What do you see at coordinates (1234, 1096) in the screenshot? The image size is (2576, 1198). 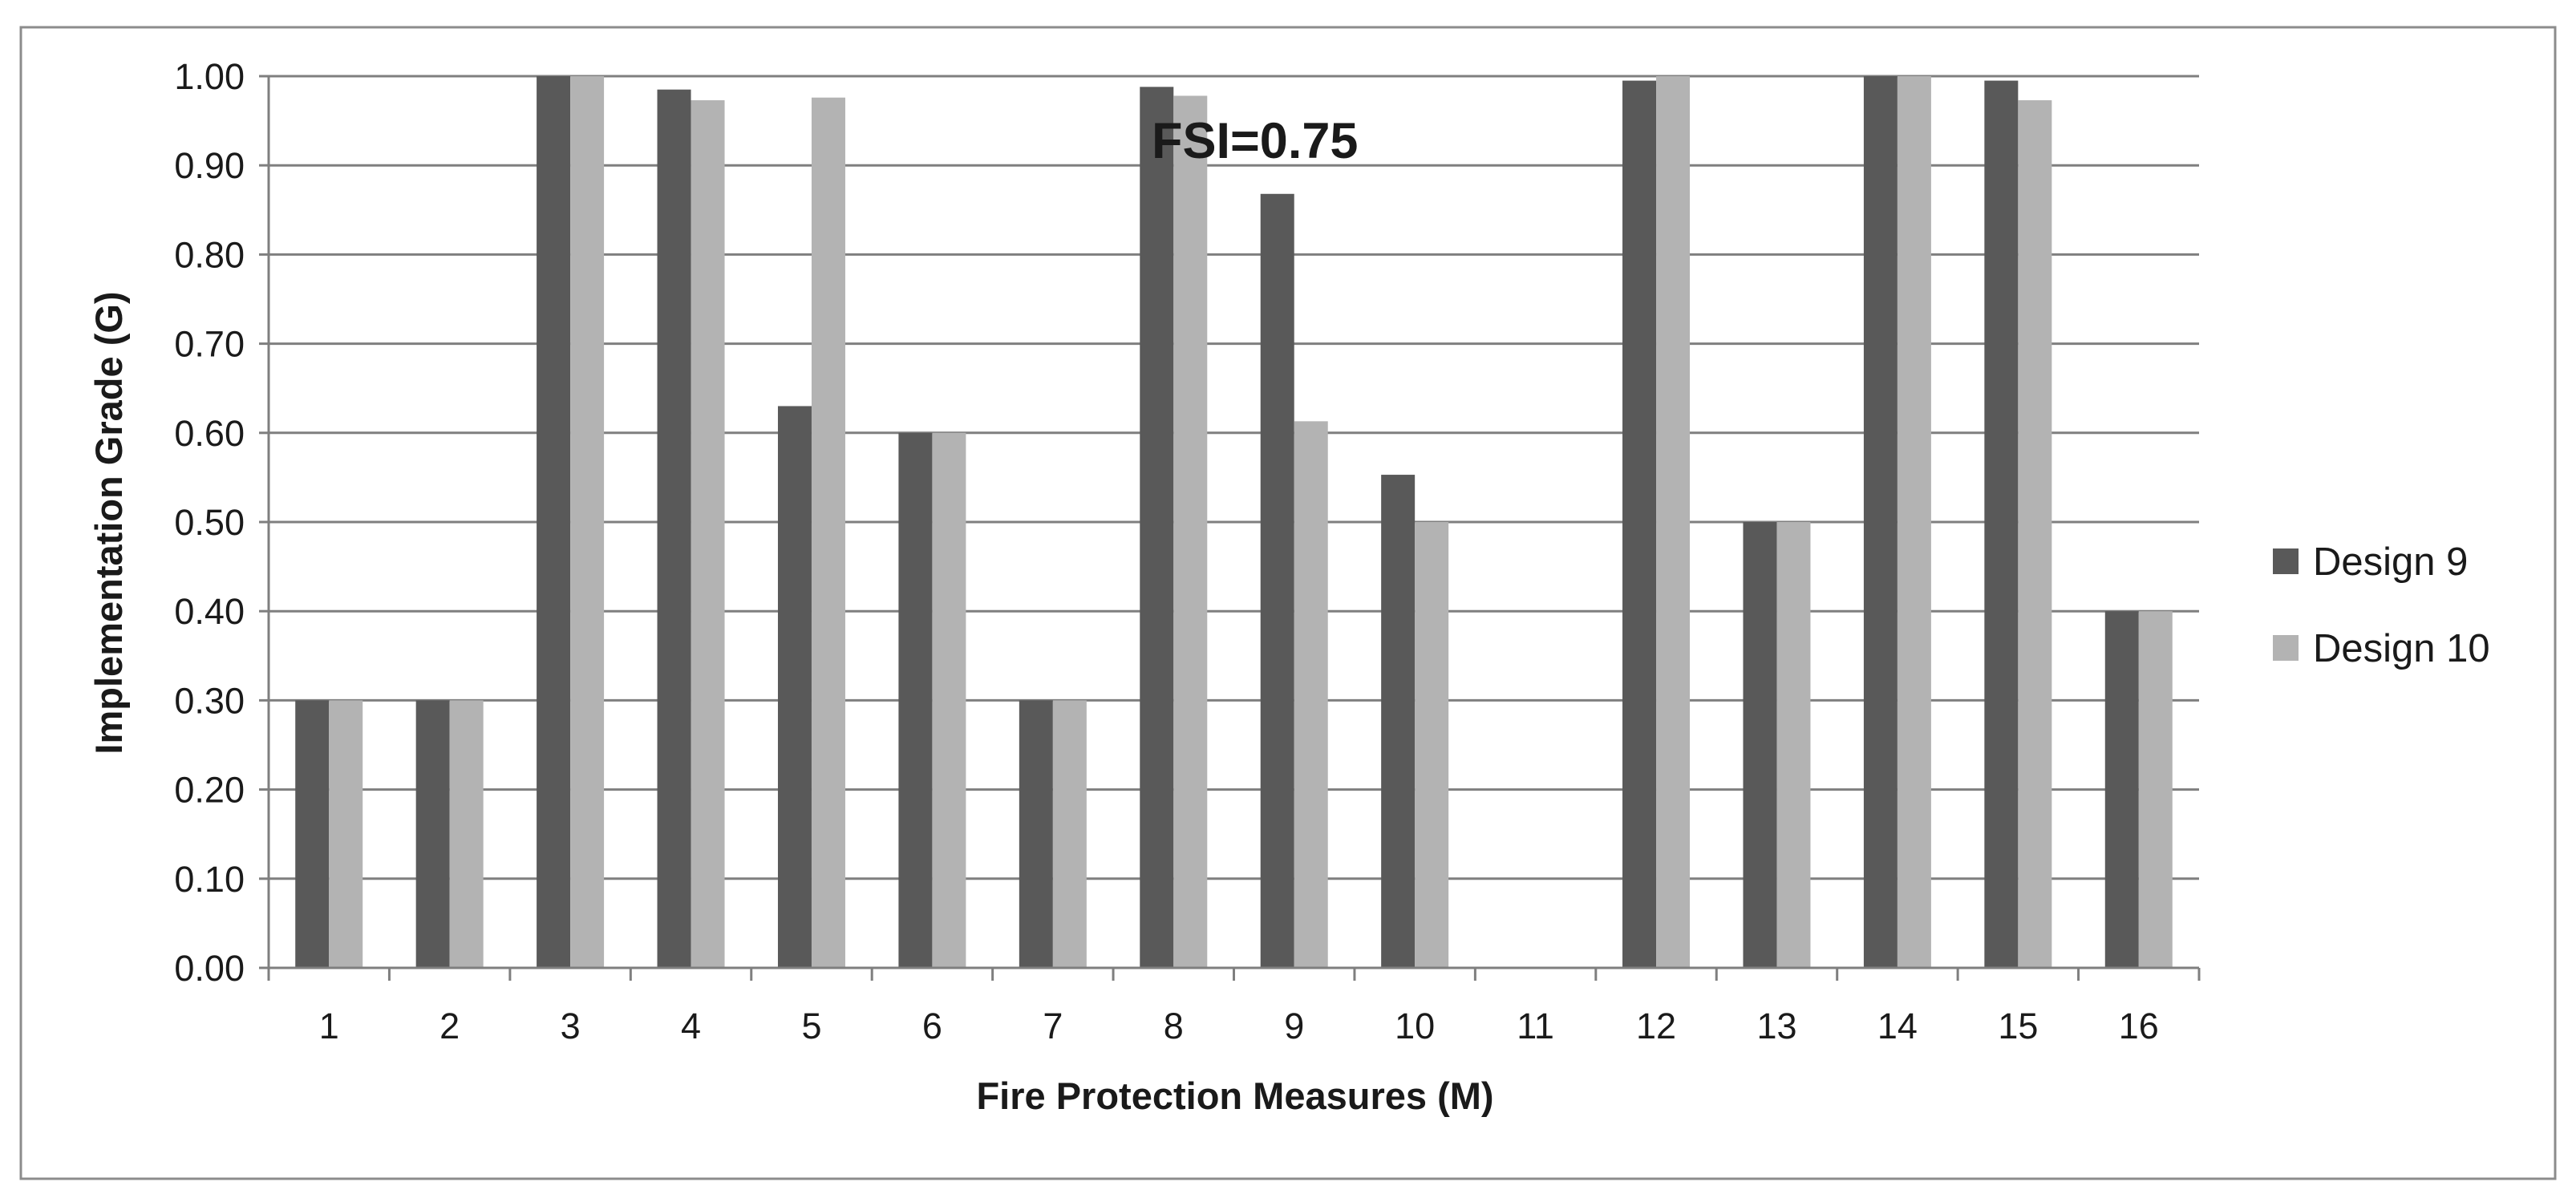 I see `x-axis-title: Fire Protection Measures (M)` at bounding box center [1234, 1096].